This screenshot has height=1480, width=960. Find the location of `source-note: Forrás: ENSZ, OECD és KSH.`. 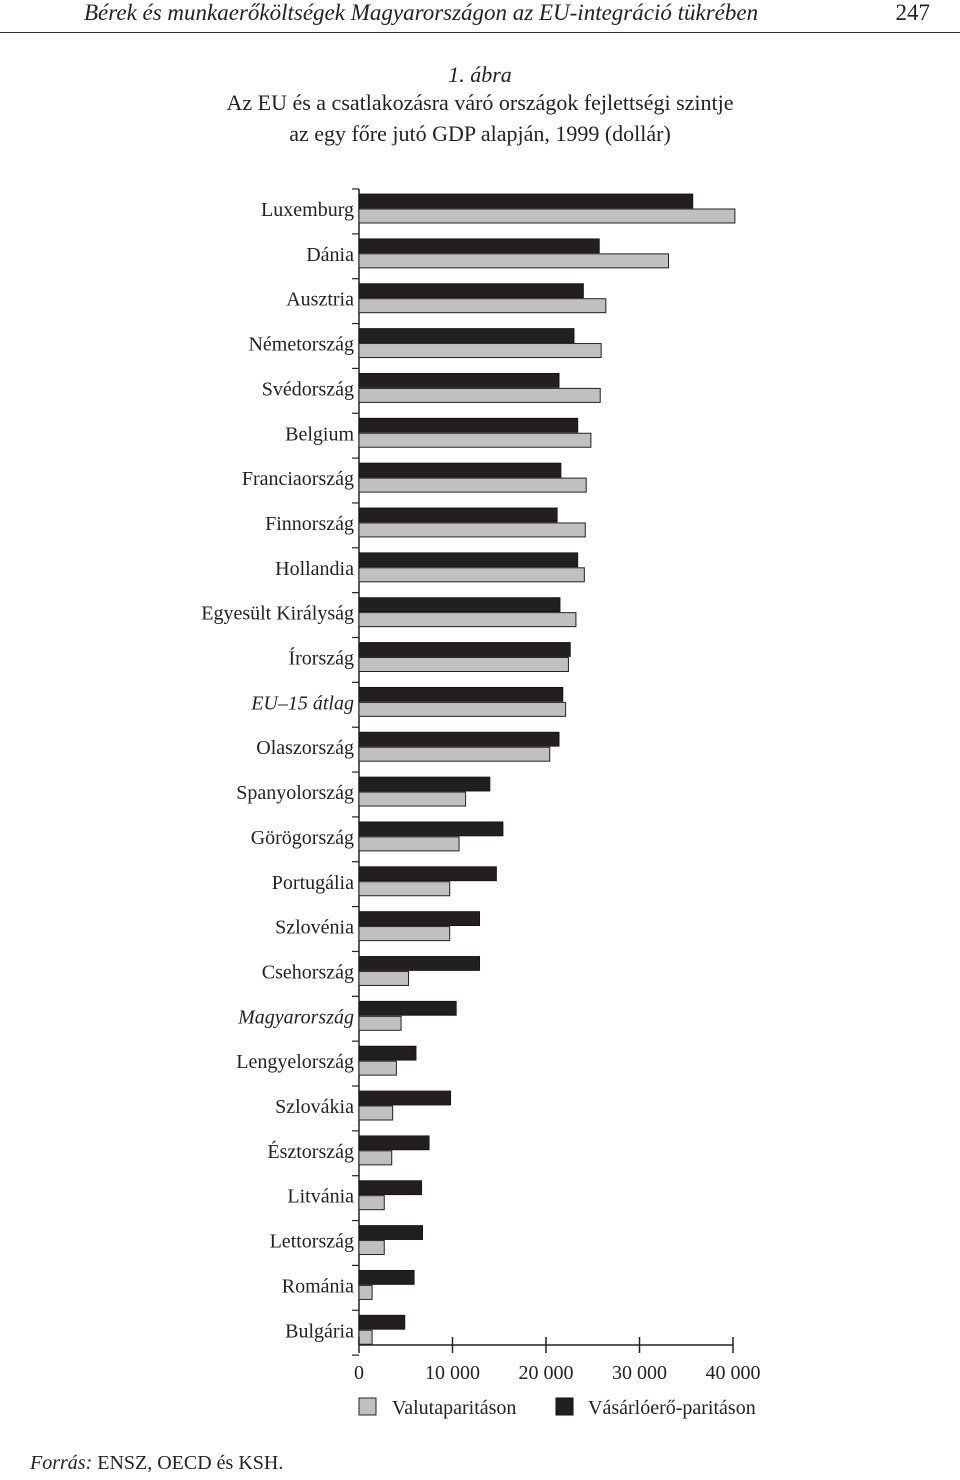

source-note: Forrás: ENSZ, OECD és KSH. is located at coordinates (156, 1463).